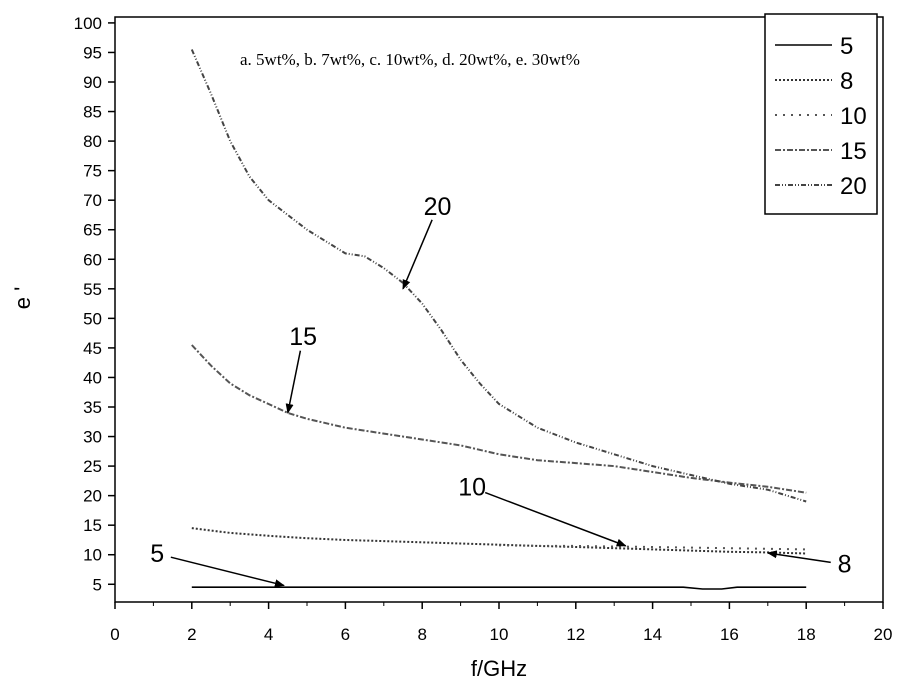  What do you see at coordinates (92, 141) in the screenshot?
I see `y-tick-label: 80` at bounding box center [92, 141].